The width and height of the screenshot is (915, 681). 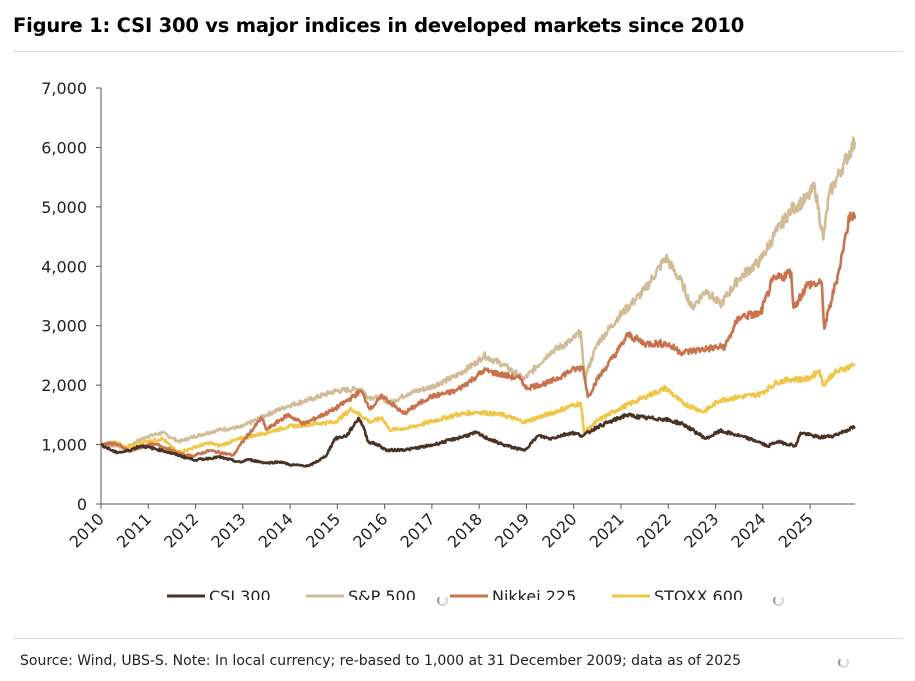 I want to click on y-tick-label: 2,000, so click(x=64, y=385).